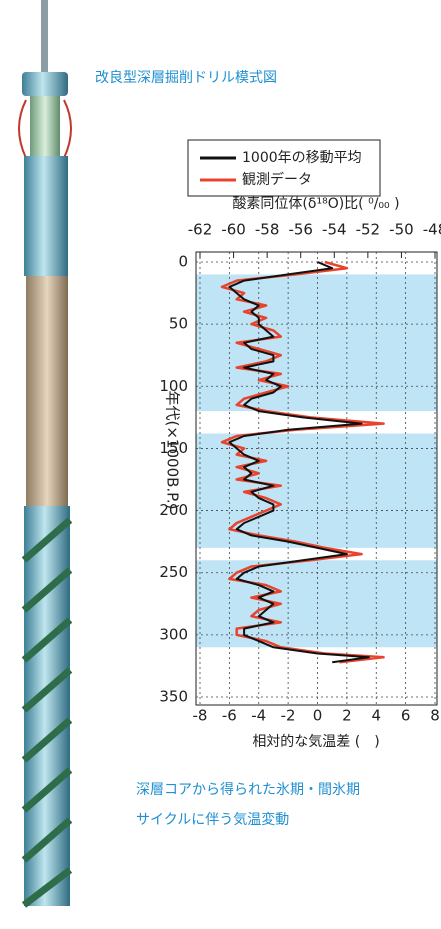 The image size is (441, 929). What do you see at coordinates (233, 230) in the screenshot?
I see `x2-tick-label: -60` at bounding box center [233, 230].